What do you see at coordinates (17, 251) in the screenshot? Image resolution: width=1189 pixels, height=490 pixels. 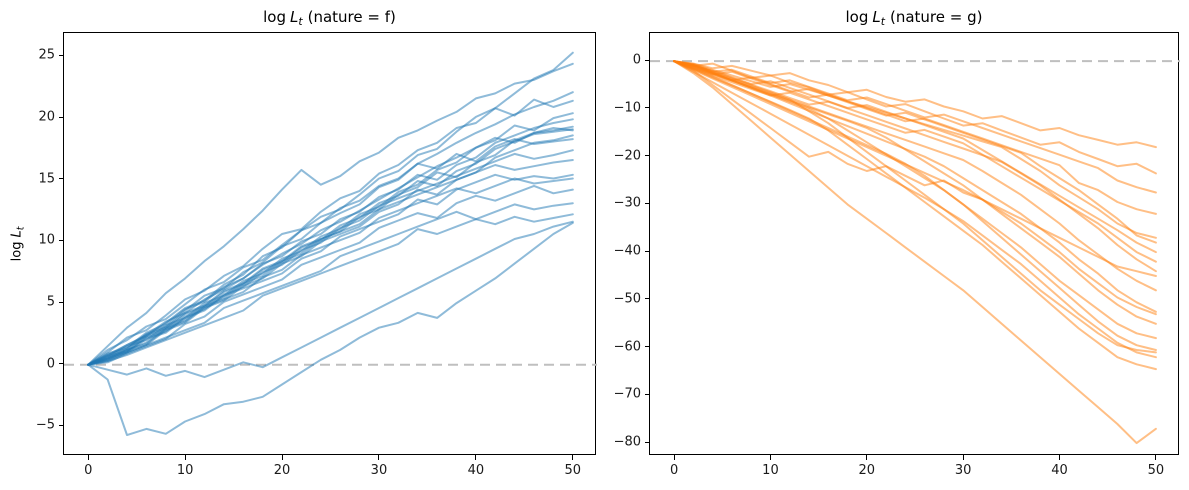 I see `ylabel-log-text: log` at bounding box center [17, 251].